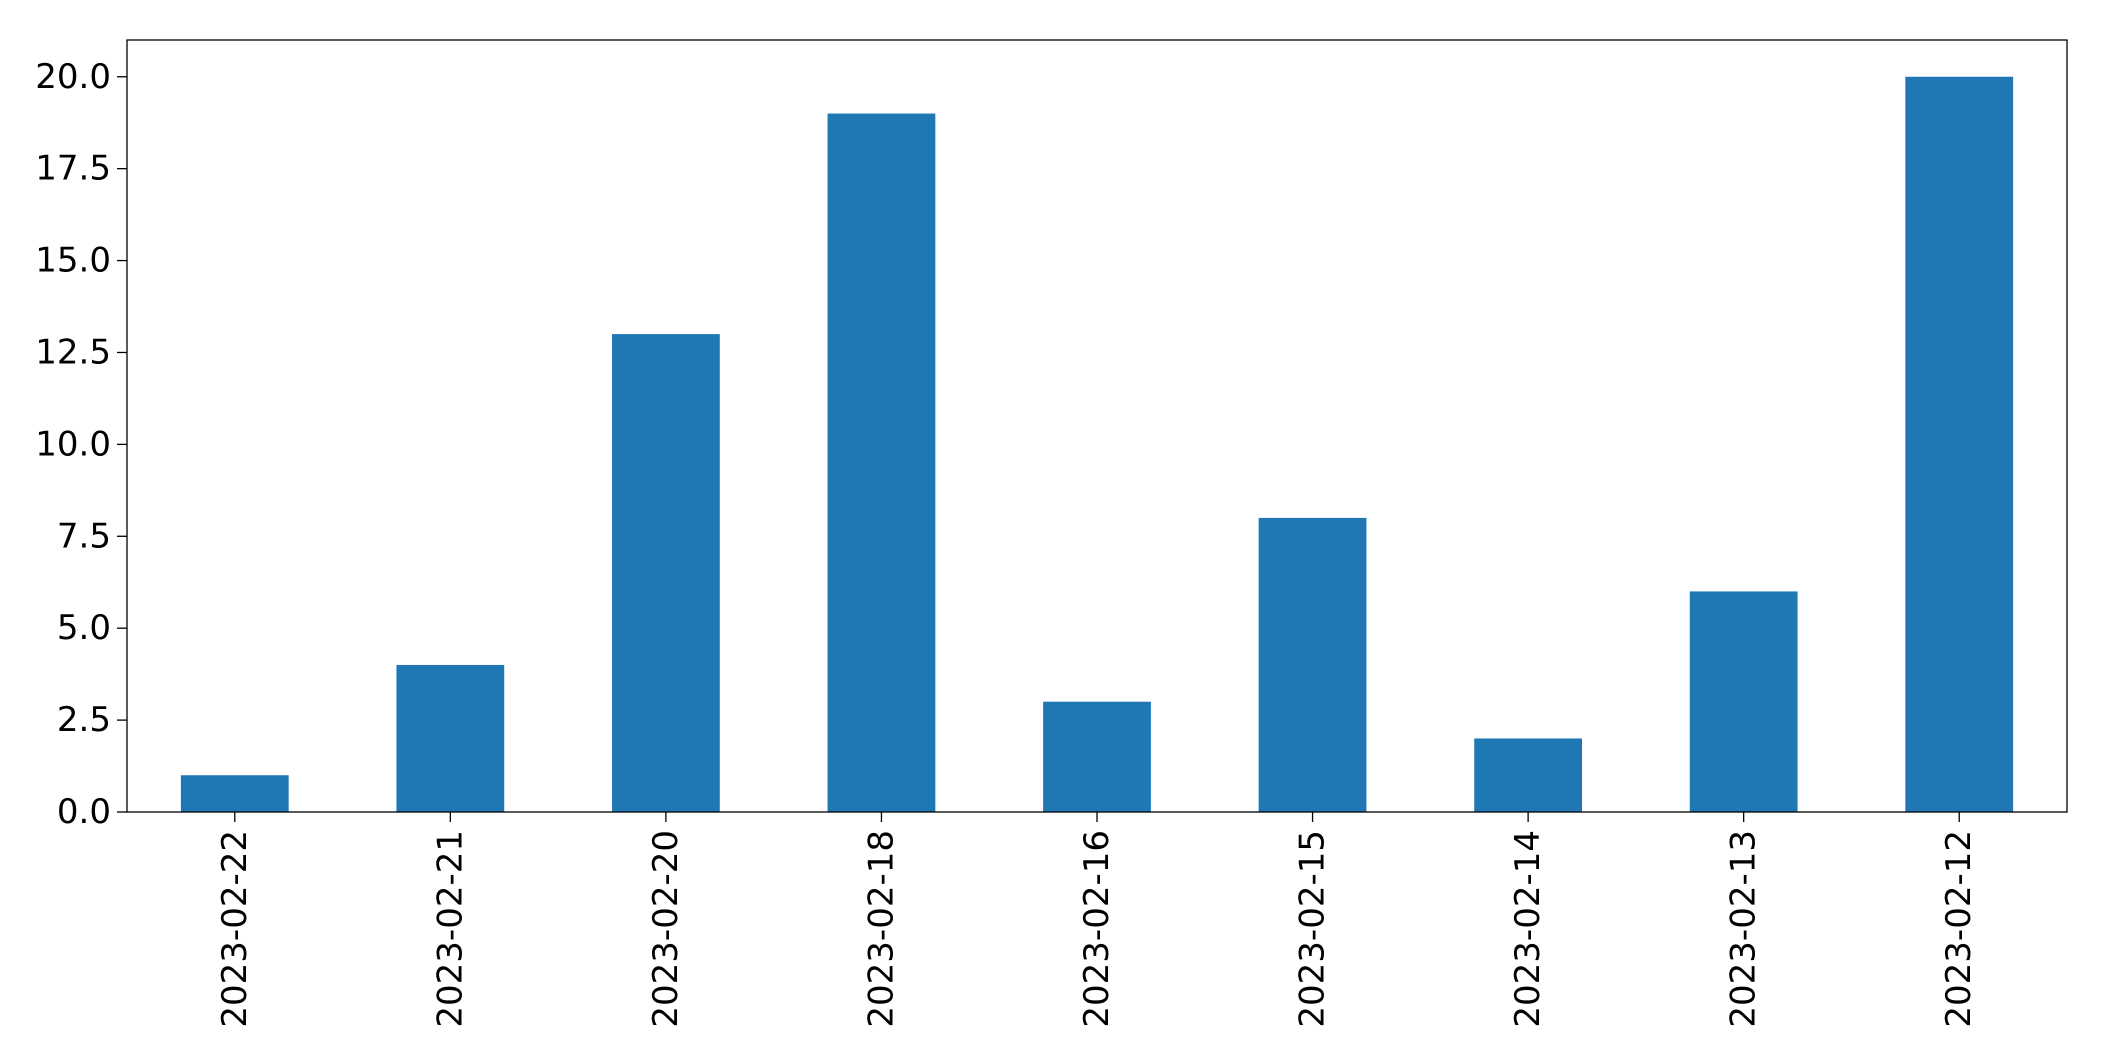  Describe the element at coordinates (666, 929) in the screenshot. I see `x-tick-label: 2023-02-20` at that location.